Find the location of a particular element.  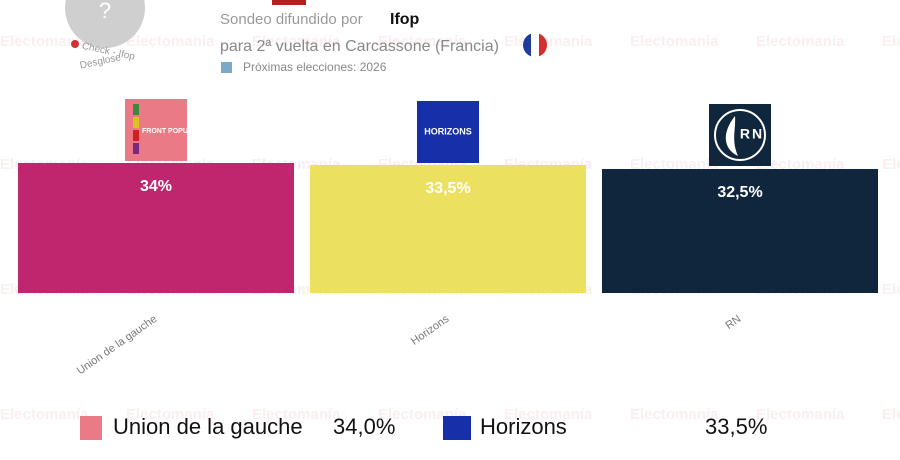

avatar is located at coordinates (105, 24).